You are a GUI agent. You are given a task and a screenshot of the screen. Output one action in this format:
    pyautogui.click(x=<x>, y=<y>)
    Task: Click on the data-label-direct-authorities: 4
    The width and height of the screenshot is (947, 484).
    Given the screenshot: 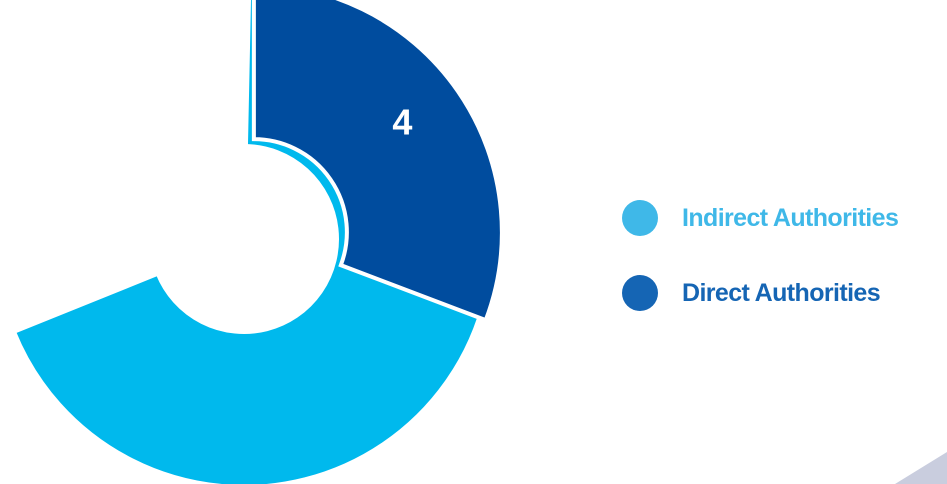 What is the action you would take?
    pyautogui.click(x=402, y=121)
    